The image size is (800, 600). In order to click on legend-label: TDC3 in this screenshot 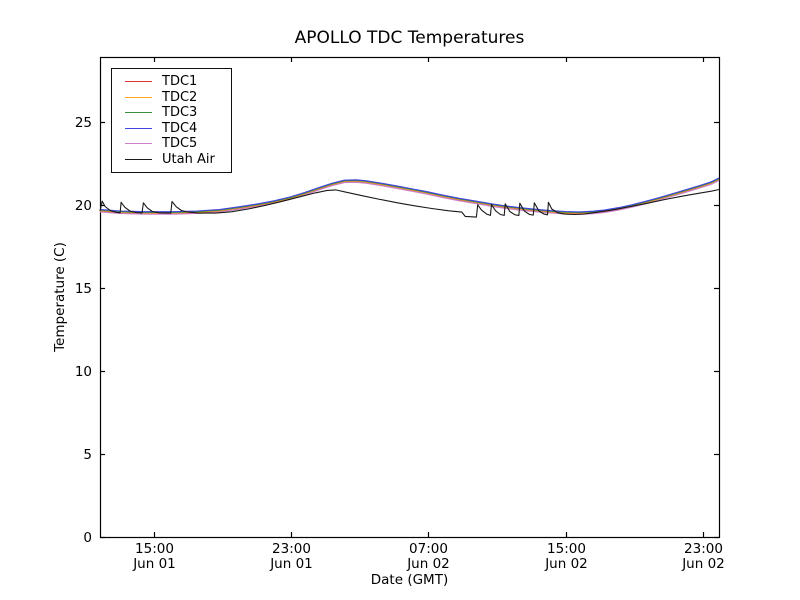, I will do `click(180, 113)`.